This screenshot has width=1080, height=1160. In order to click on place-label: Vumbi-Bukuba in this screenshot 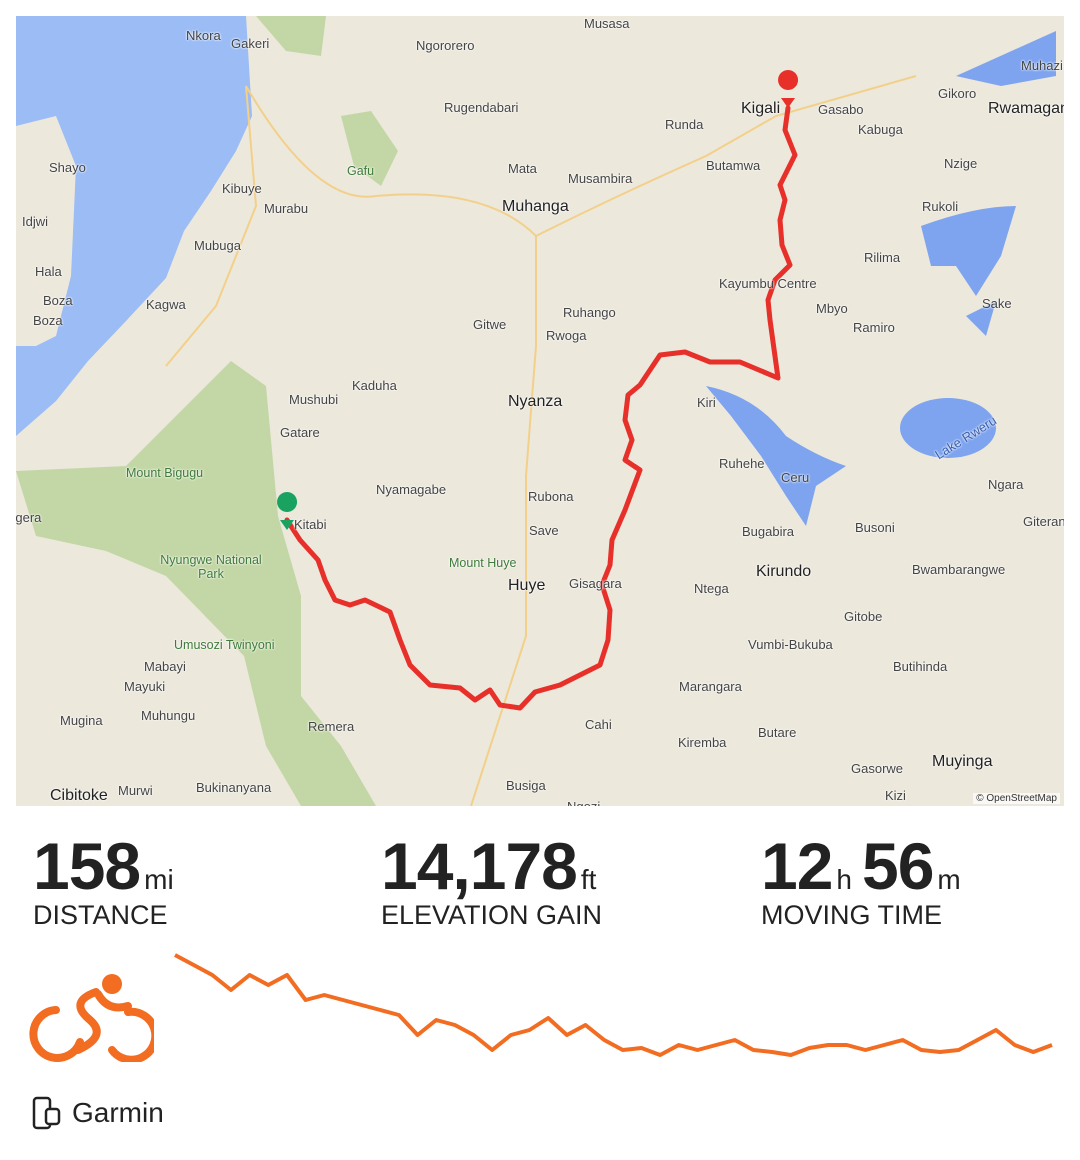, I will do `click(790, 644)`.